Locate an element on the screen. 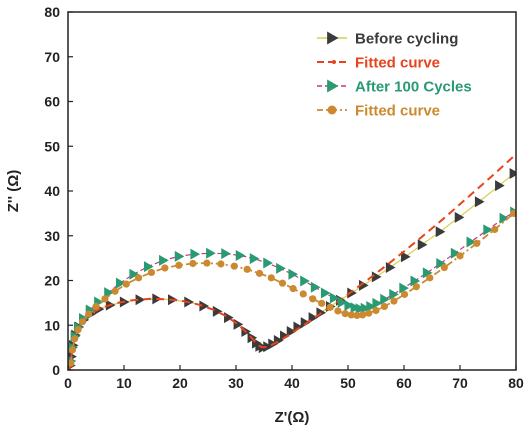  x-tick-label: 10 is located at coordinates (124, 383).